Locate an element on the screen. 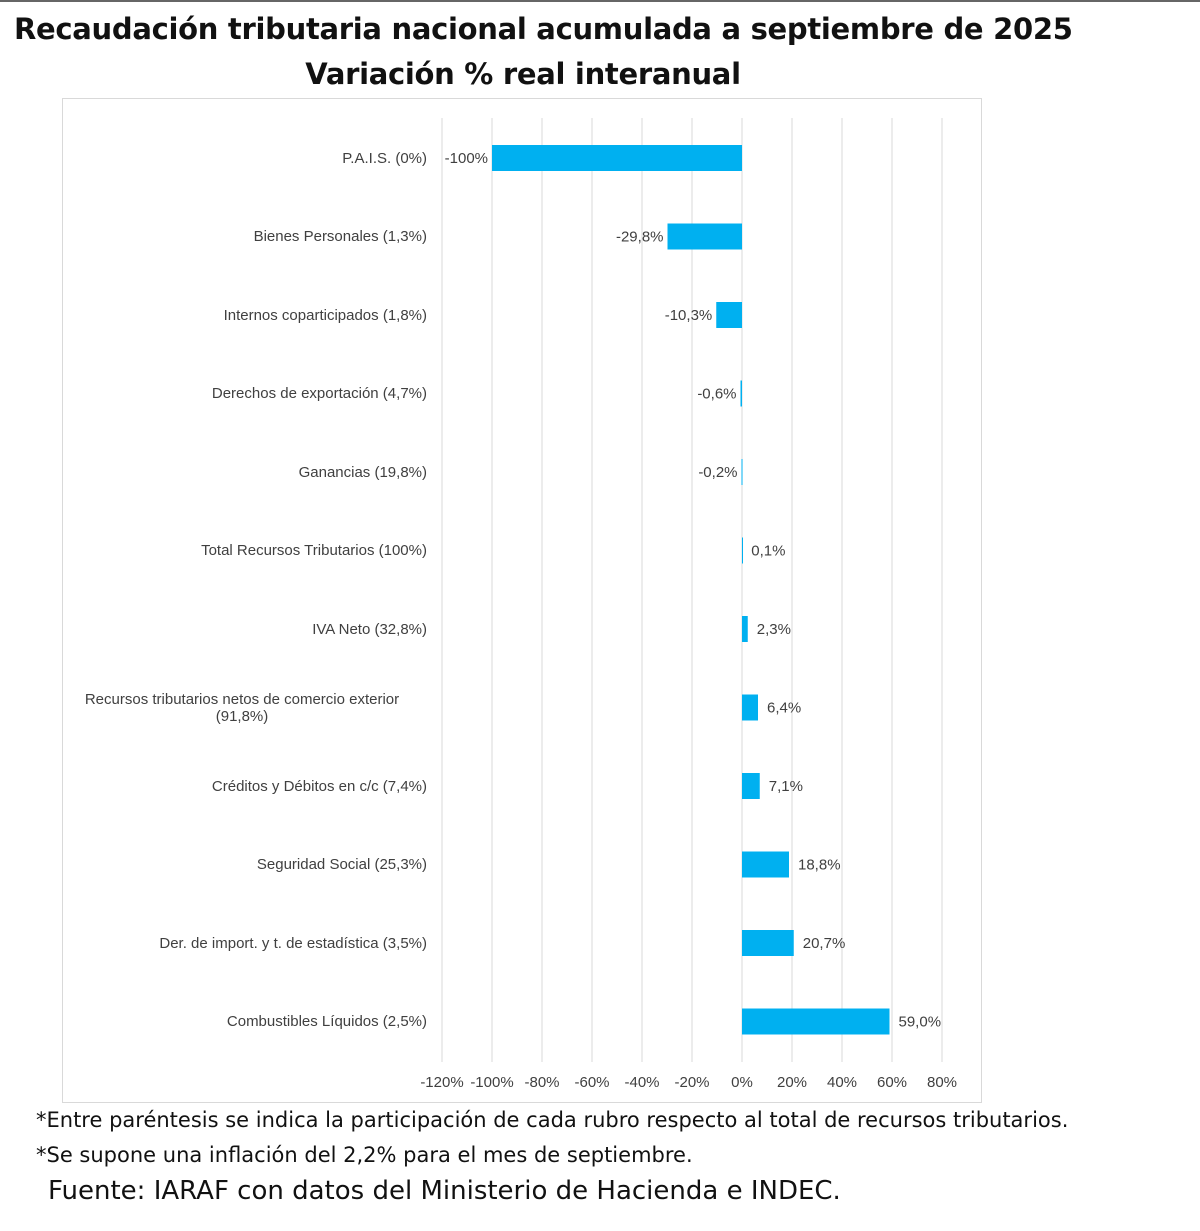  data-label: 7,1% is located at coordinates (786, 786).